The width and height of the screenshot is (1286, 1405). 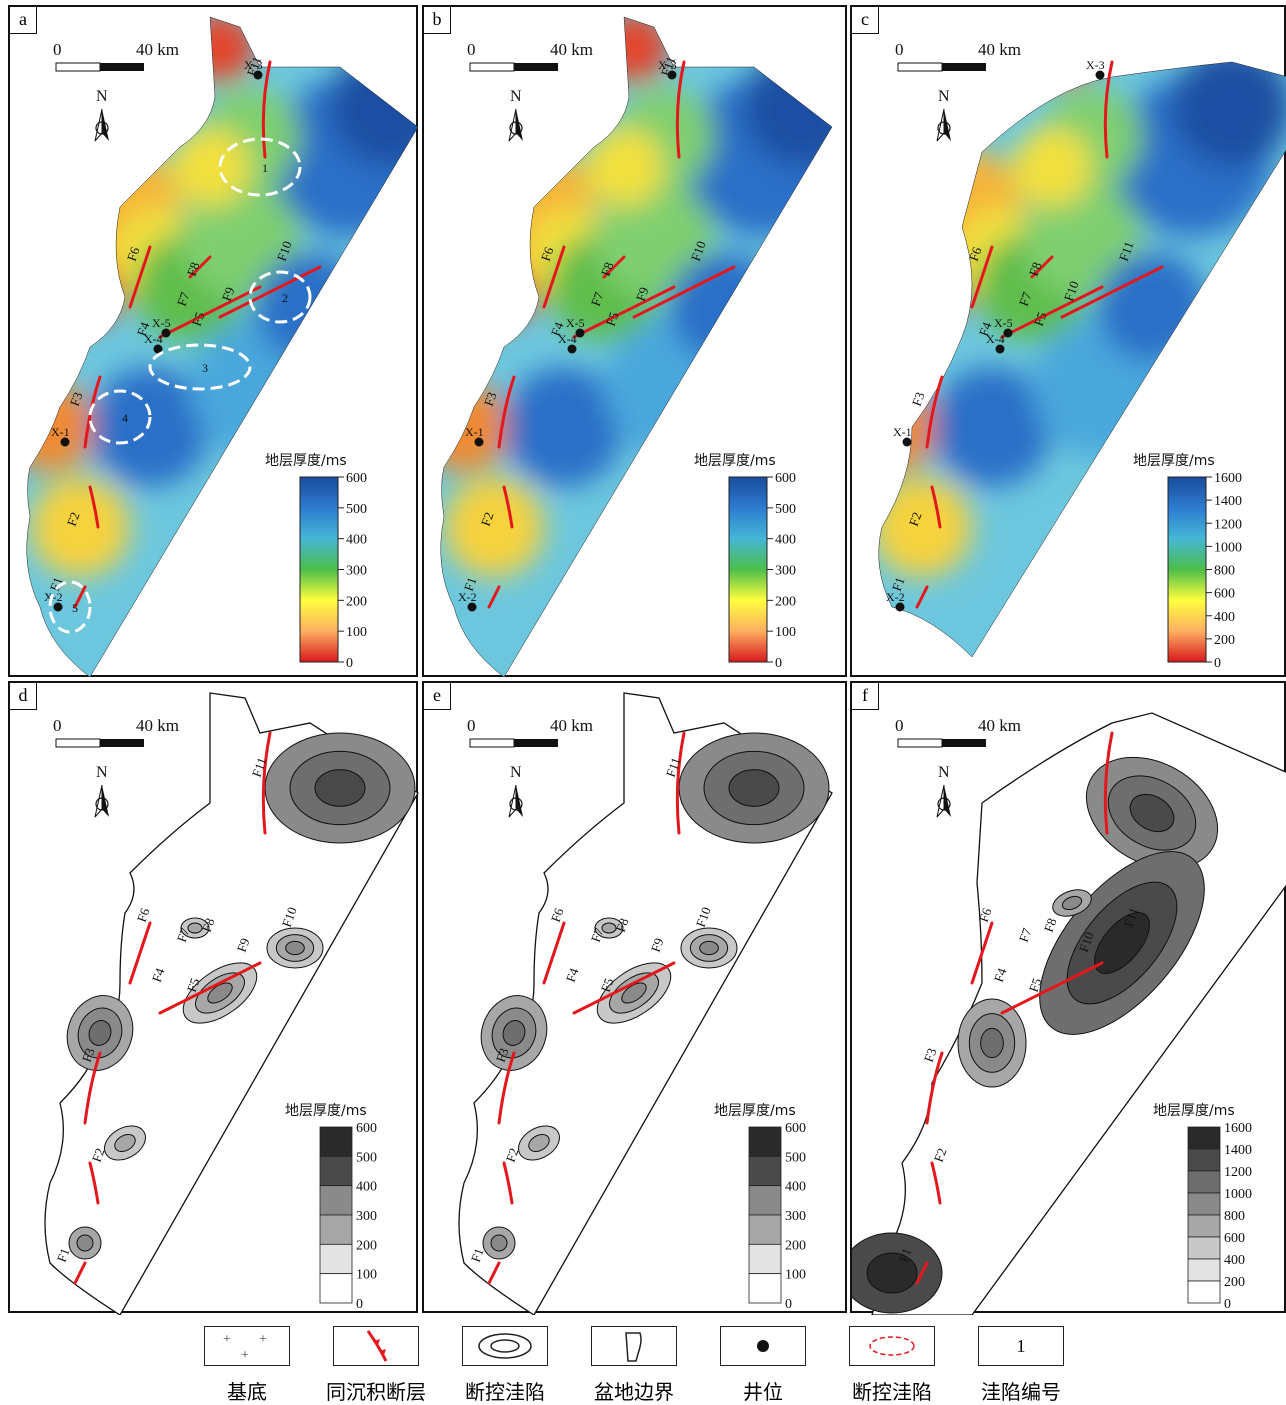 I want to click on scale-zero-label: 0, so click(x=57, y=49).